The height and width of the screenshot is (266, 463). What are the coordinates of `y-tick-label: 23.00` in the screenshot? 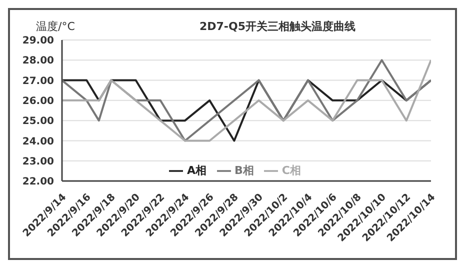 It's located at (38, 162).